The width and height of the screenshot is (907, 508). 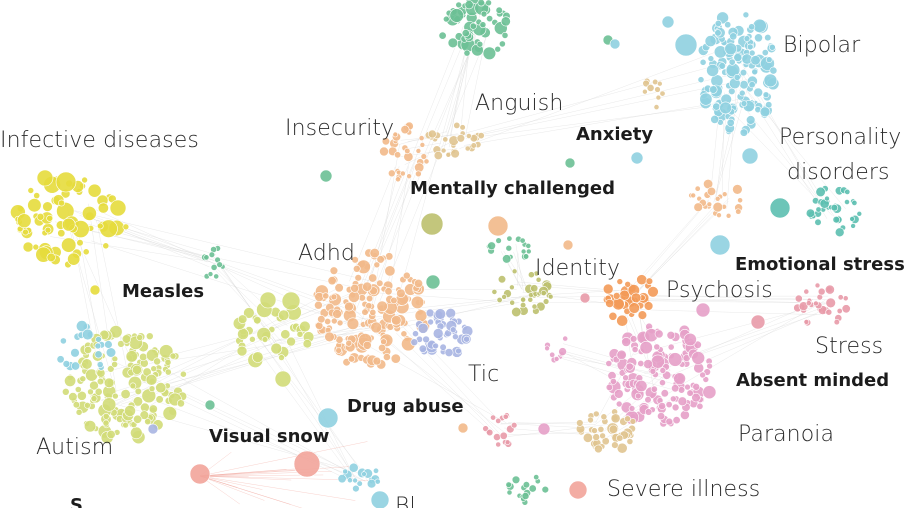 I want to click on cluster-label-psychosis: Psychosis, so click(x=719, y=290).